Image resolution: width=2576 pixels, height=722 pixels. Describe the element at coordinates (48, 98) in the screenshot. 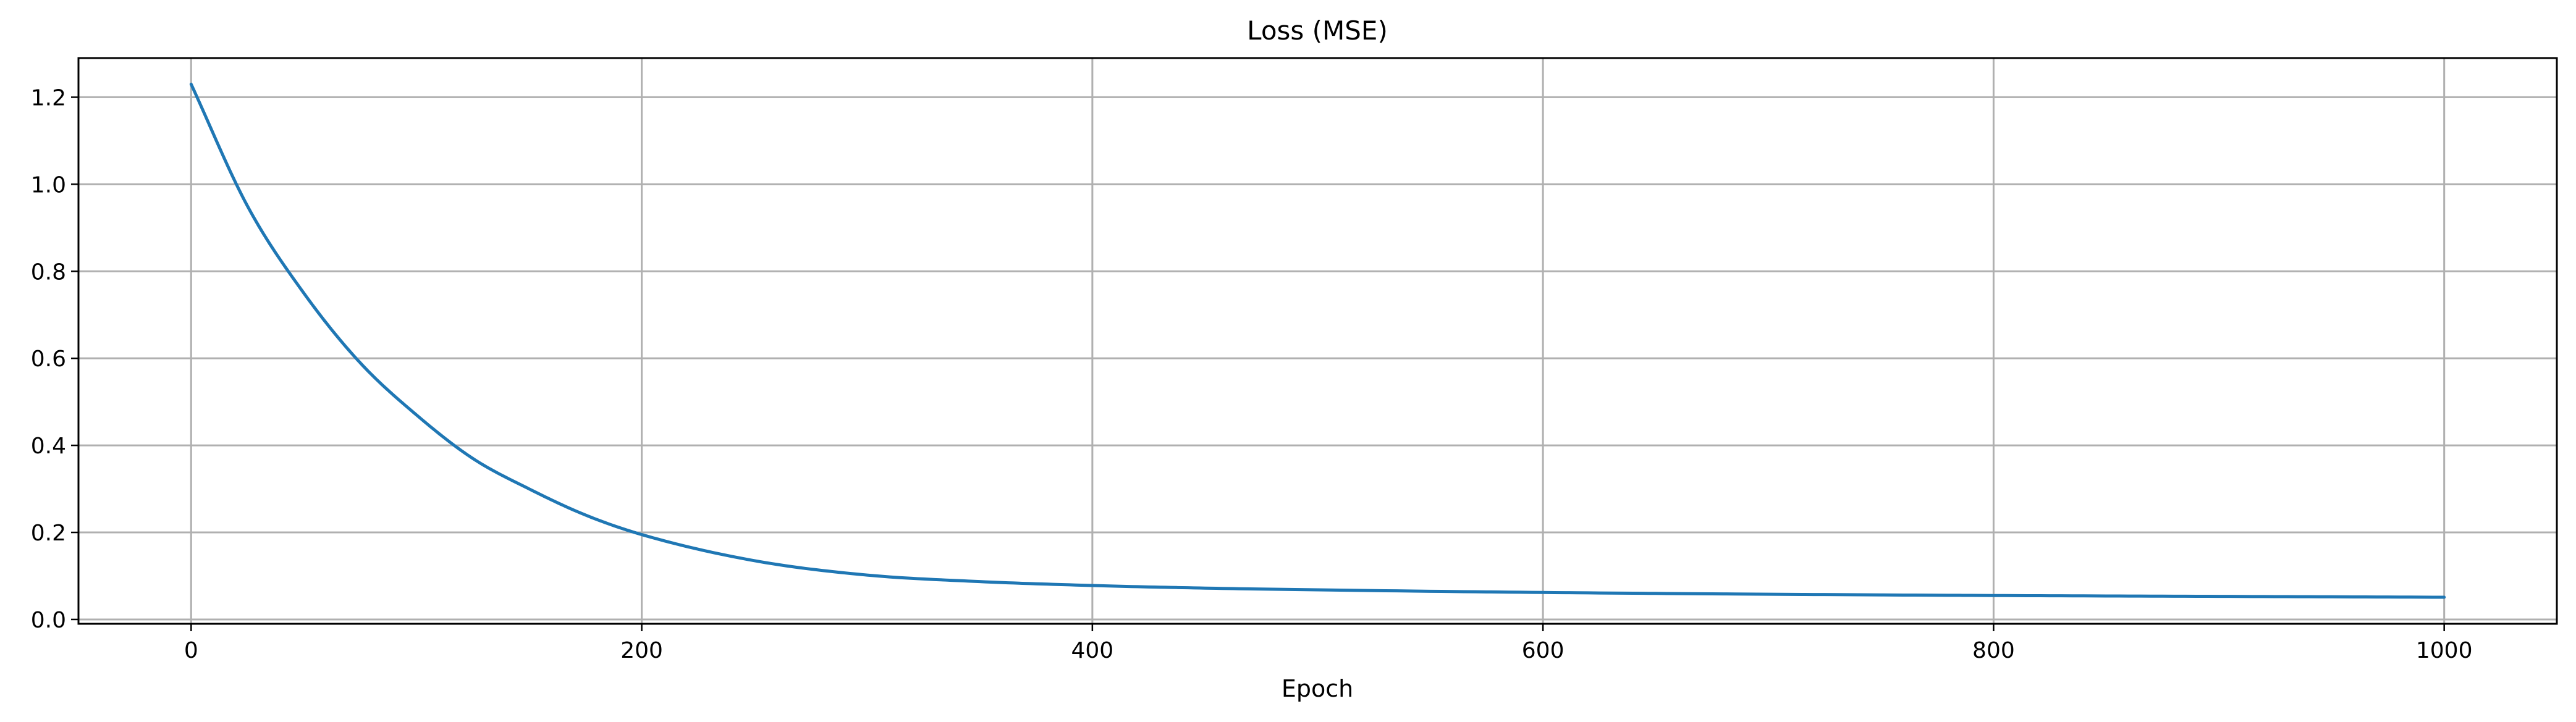

I see `y-tick-label: 1.2` at that location.